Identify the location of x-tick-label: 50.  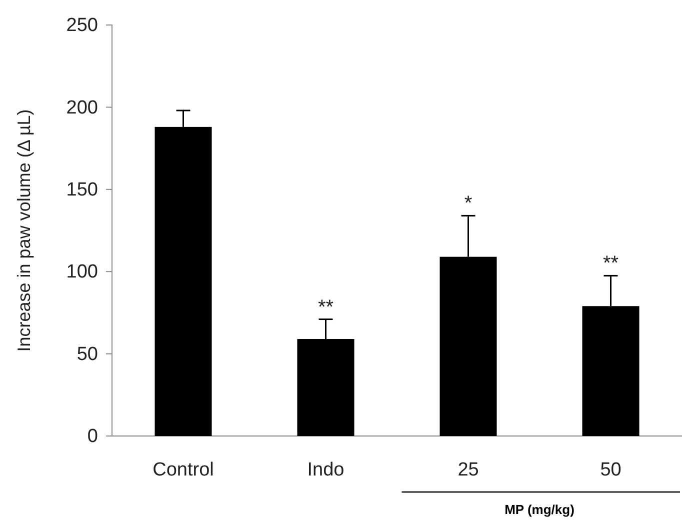
(611, 469).